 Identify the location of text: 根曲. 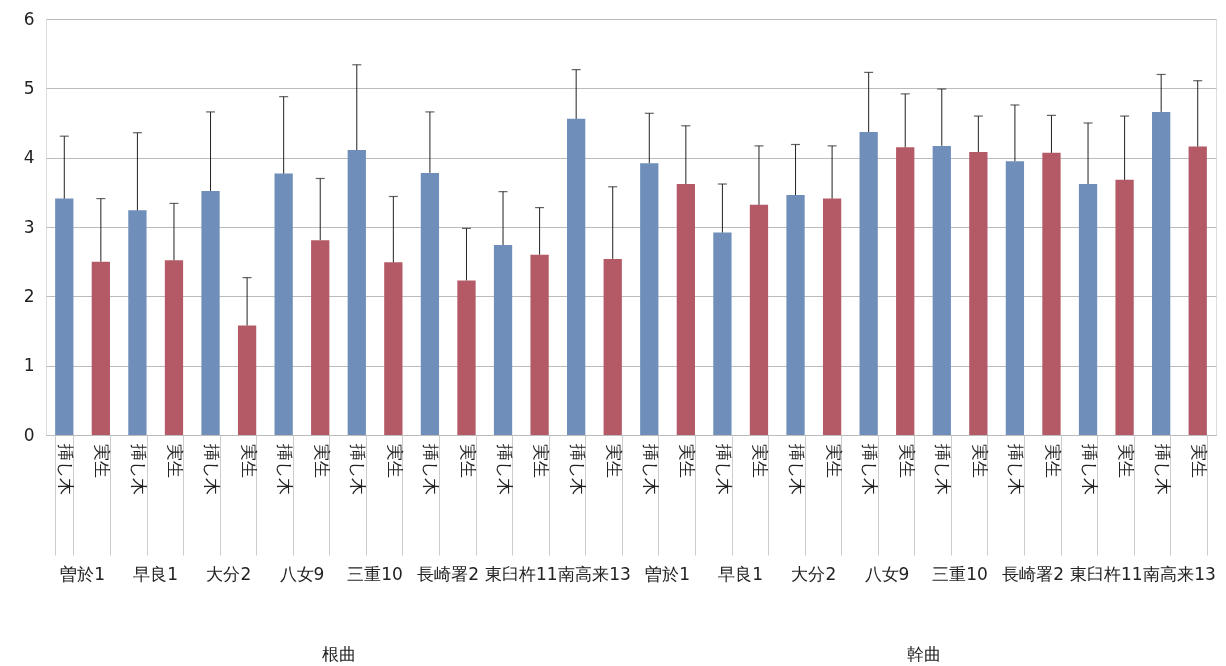
(338, 654).